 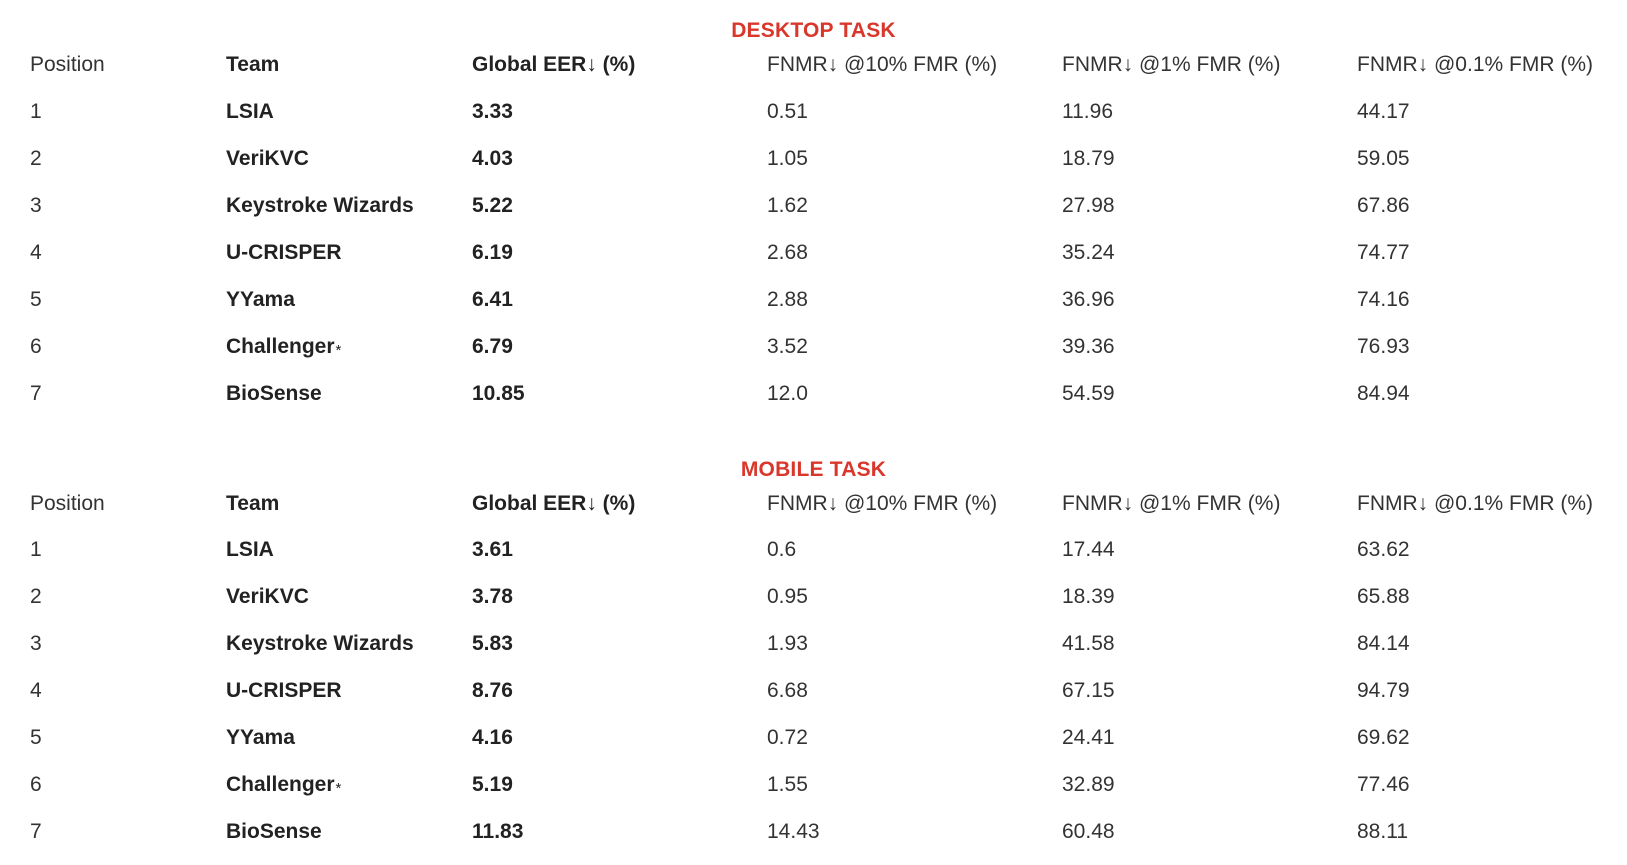 What do you see at coordinates (492, 549) in the screenshot?
I see `cell-global-eer: 3.61` at bounding box center [492, 549].